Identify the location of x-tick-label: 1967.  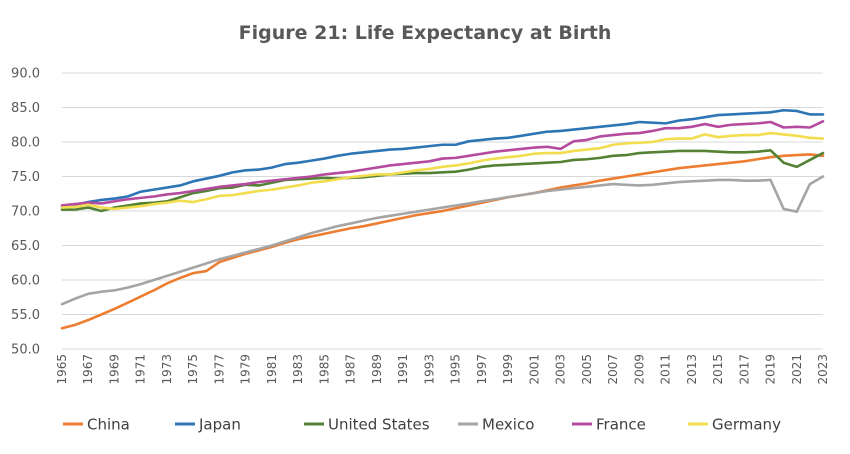
(88, 369).